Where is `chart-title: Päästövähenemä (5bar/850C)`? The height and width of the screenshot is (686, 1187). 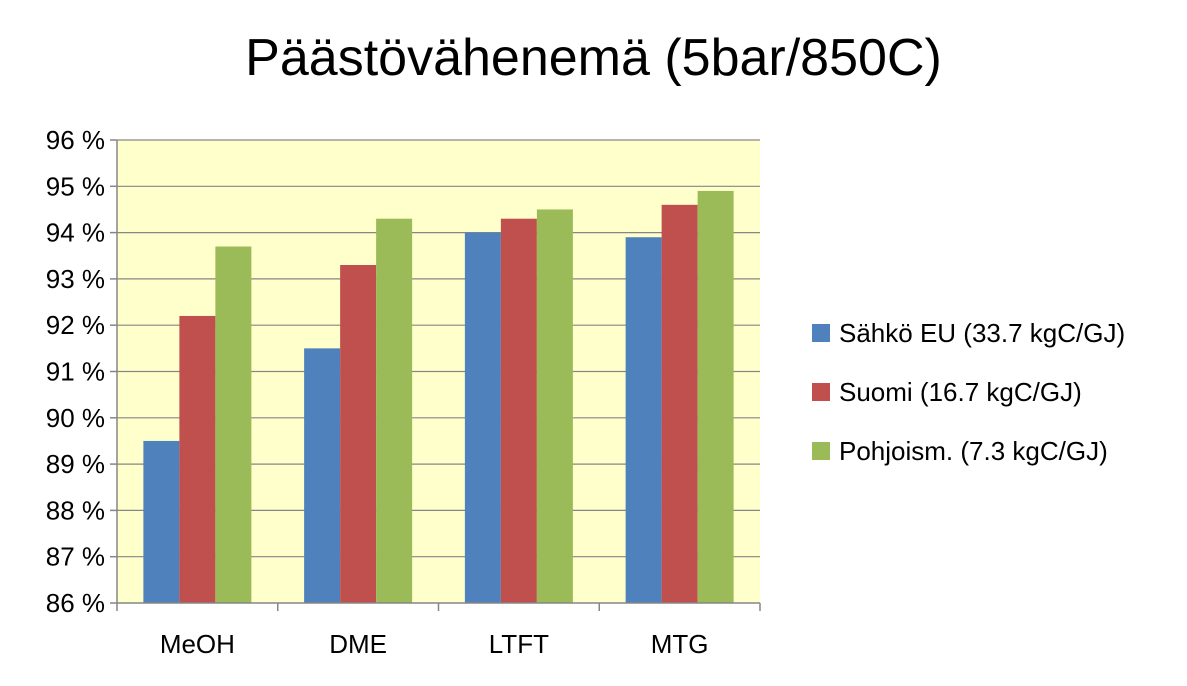
chart-title: Päästövähenemä (5bar/850C) is located at coordinates (593, 58).